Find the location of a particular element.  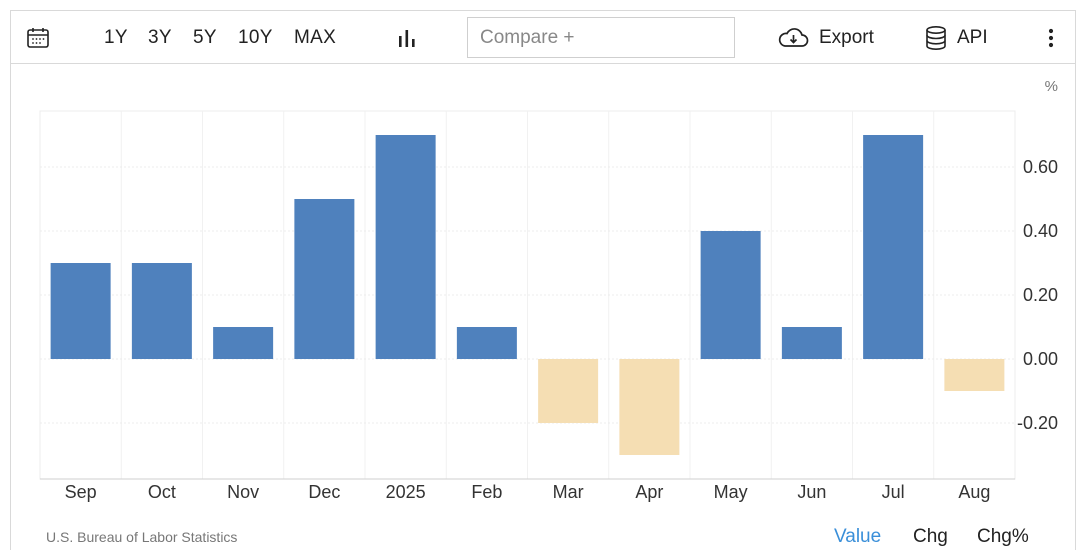

x-tick-label: May is located at coordinates (731, 492).